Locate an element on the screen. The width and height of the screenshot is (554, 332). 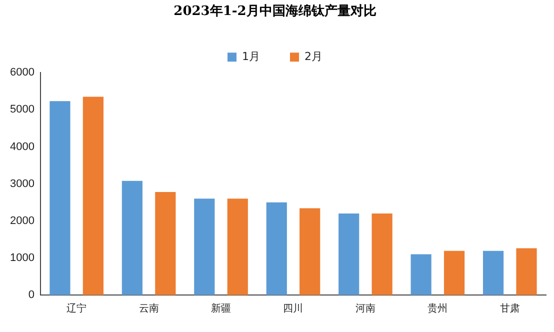
x-tick-label: 甘肃 is located at coordinates (510, 308).